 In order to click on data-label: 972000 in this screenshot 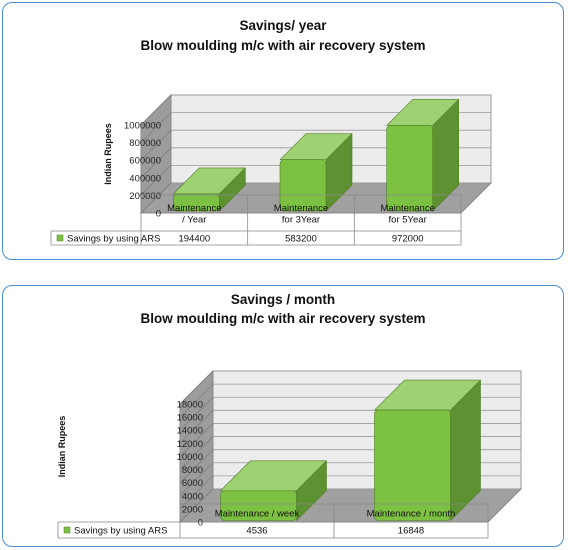, I will do `click(408, 239)`.